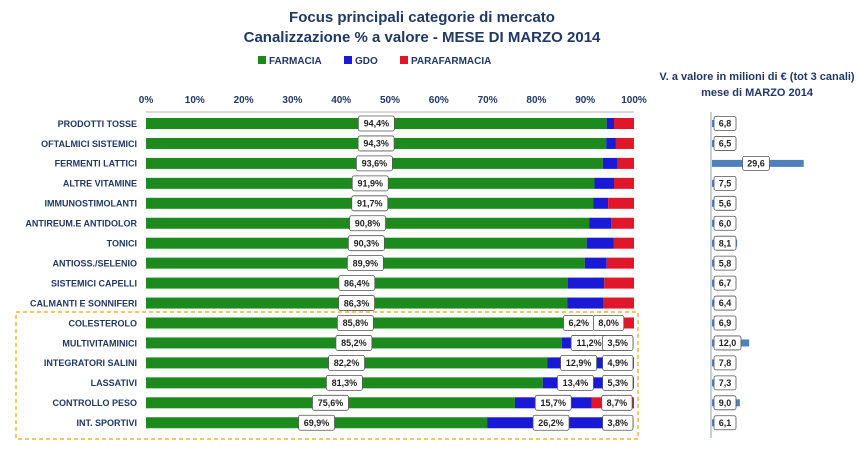 The image size is (859, 460). I want to click on farmacia-value-label: 75,6%, so click(331, 403).